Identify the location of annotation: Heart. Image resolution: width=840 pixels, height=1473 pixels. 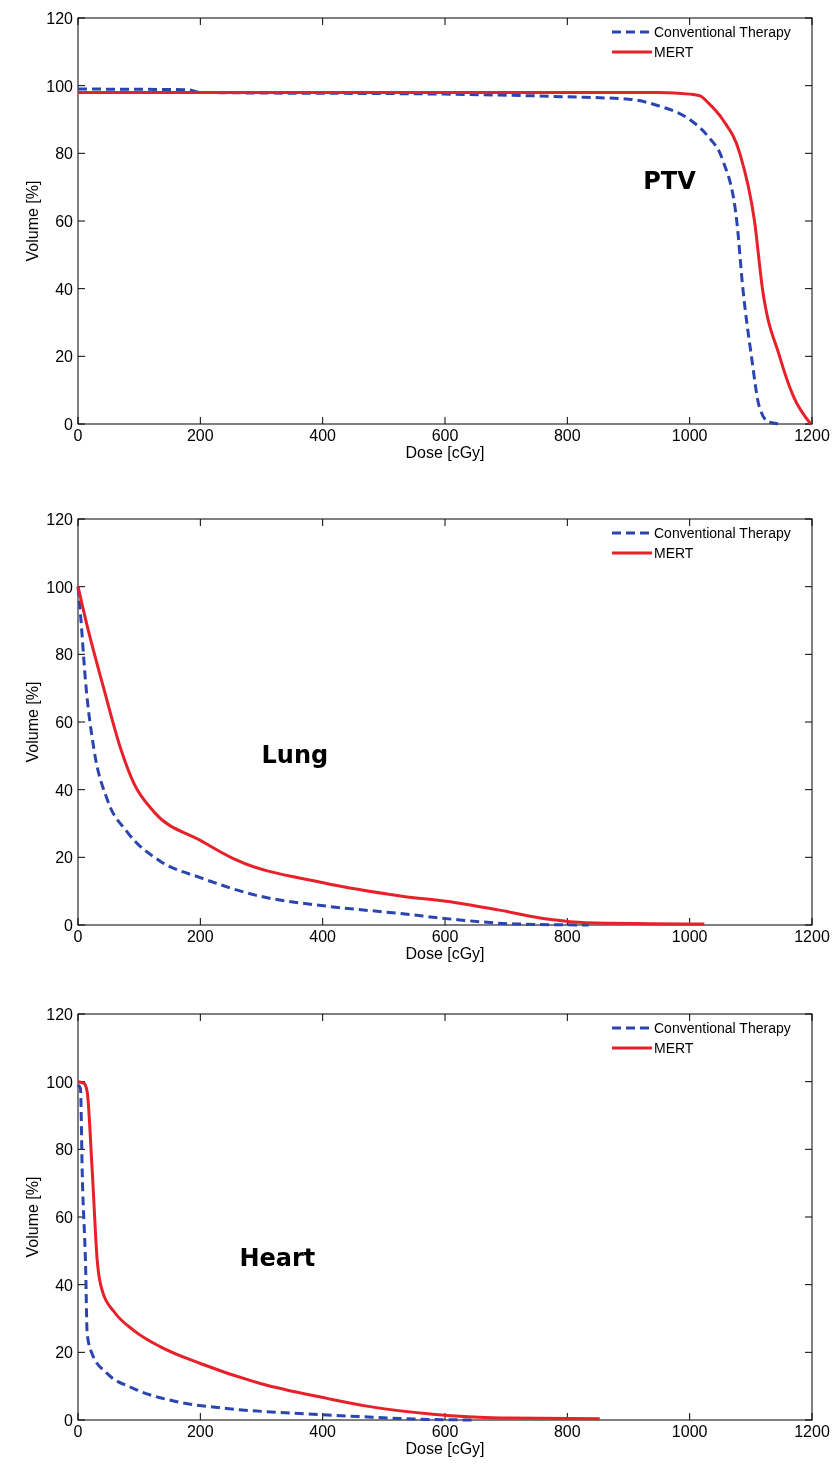
(277, 1257).